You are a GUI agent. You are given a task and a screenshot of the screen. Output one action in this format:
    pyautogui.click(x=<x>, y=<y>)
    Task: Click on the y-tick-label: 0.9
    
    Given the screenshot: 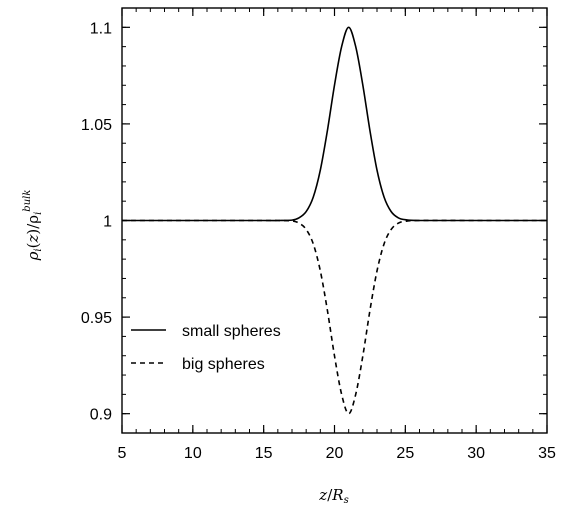 What is the action you would take?
    pyautogui.click(x=101, y=415)
    